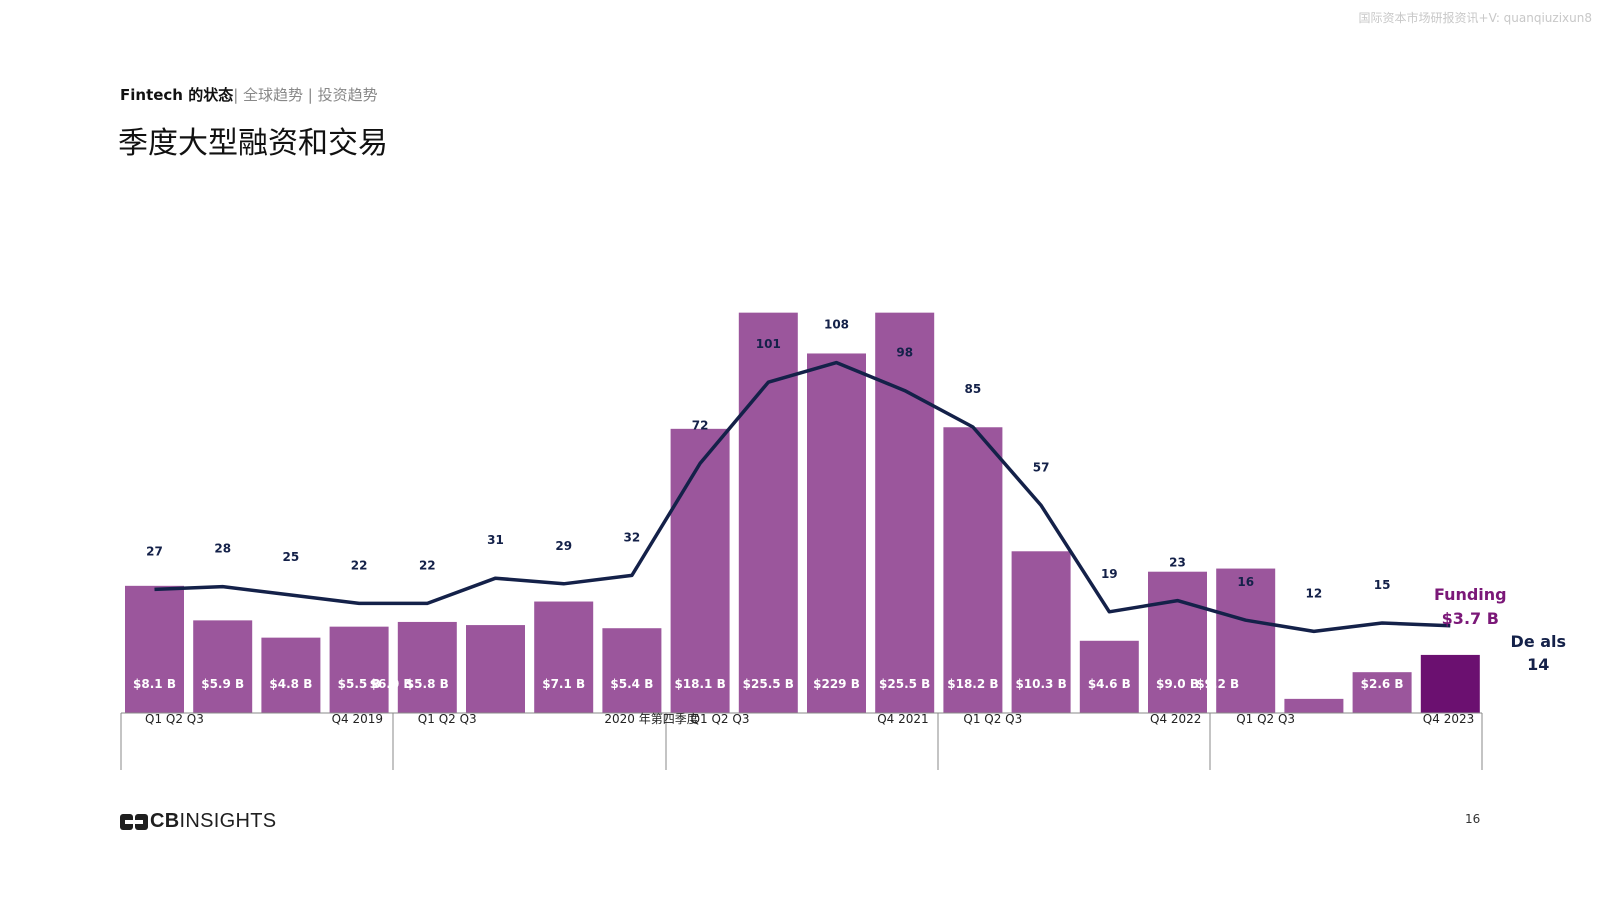 The height and width of the screenshot is (900, 1600). What do you see at coordinates (177, 95) in the screenshot?
I see `breadcrumb-main: Fintech 的状态` at bounding box center [177, 95].